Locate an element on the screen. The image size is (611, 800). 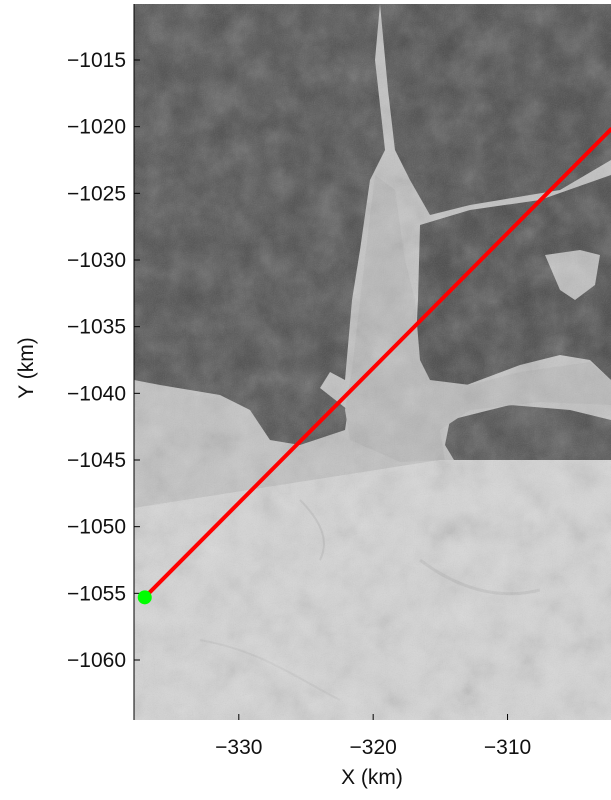
y-axis-label: Y (km) is located at coordinates (26, 367).